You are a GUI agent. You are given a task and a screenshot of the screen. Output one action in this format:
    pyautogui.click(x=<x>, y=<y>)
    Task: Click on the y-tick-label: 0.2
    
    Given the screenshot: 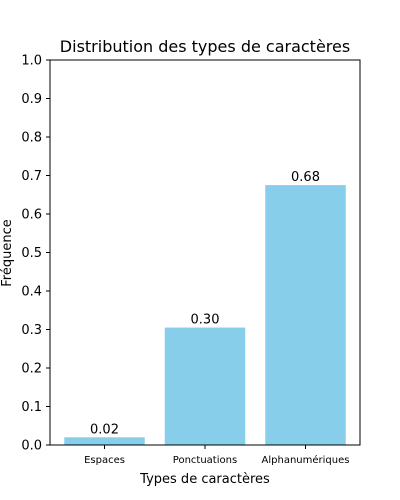 What is the action you would take?
    pyautogui.click(x=31, y=369)
    